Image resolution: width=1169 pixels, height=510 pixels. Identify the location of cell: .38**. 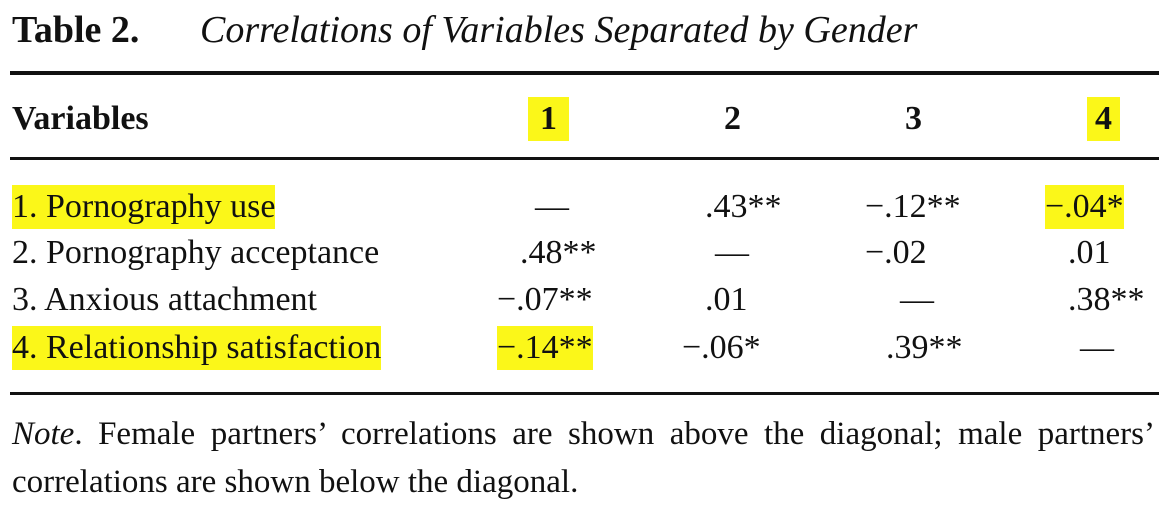
(1106, 299).